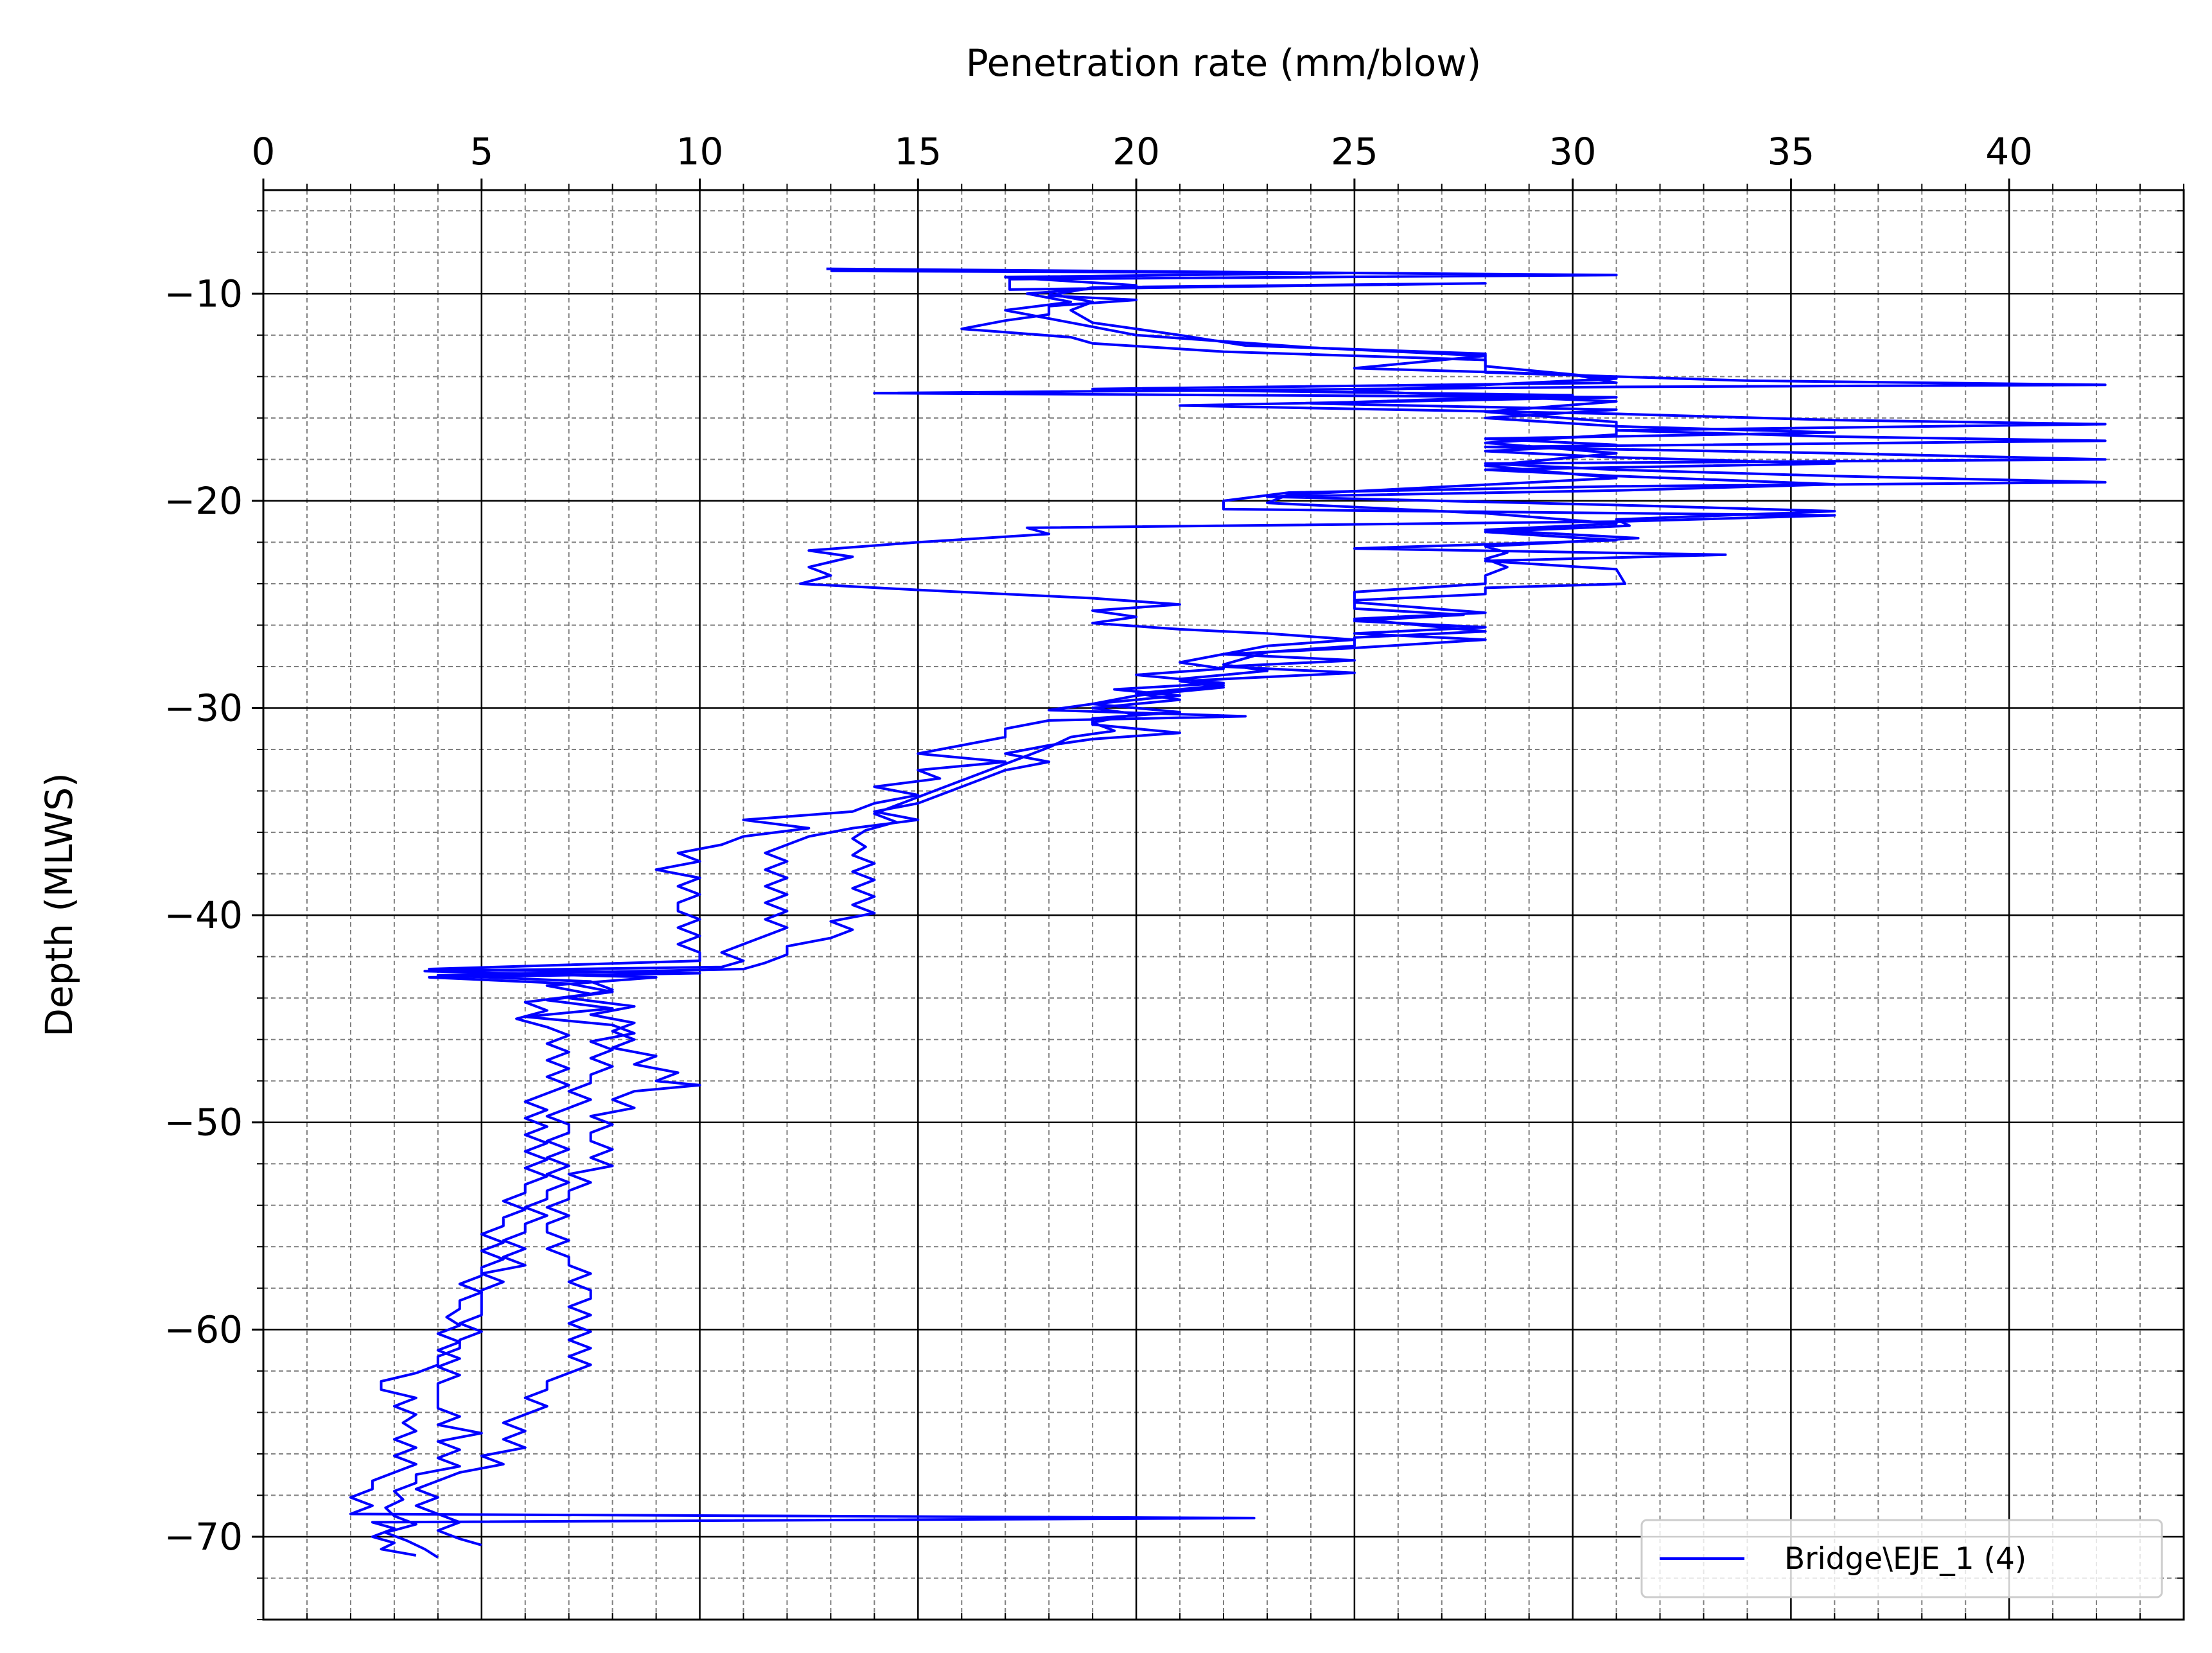 The width and height of the screenshot is (2212, 1653). What do you see at coordinates (204, 708) in the screenshot?
I see `y-tick-label: −30` at bounding box center [204, 708].